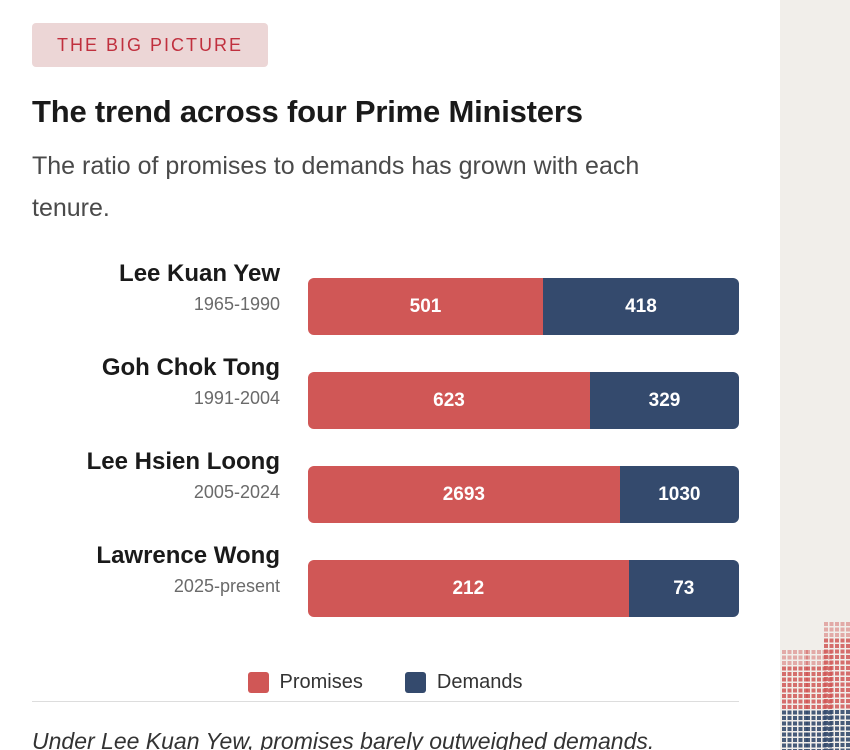 This screenshot has width=850, height=750. I want to click on chart-row: Lawrence Wong 2025-present 212 73, so click(390, 579).